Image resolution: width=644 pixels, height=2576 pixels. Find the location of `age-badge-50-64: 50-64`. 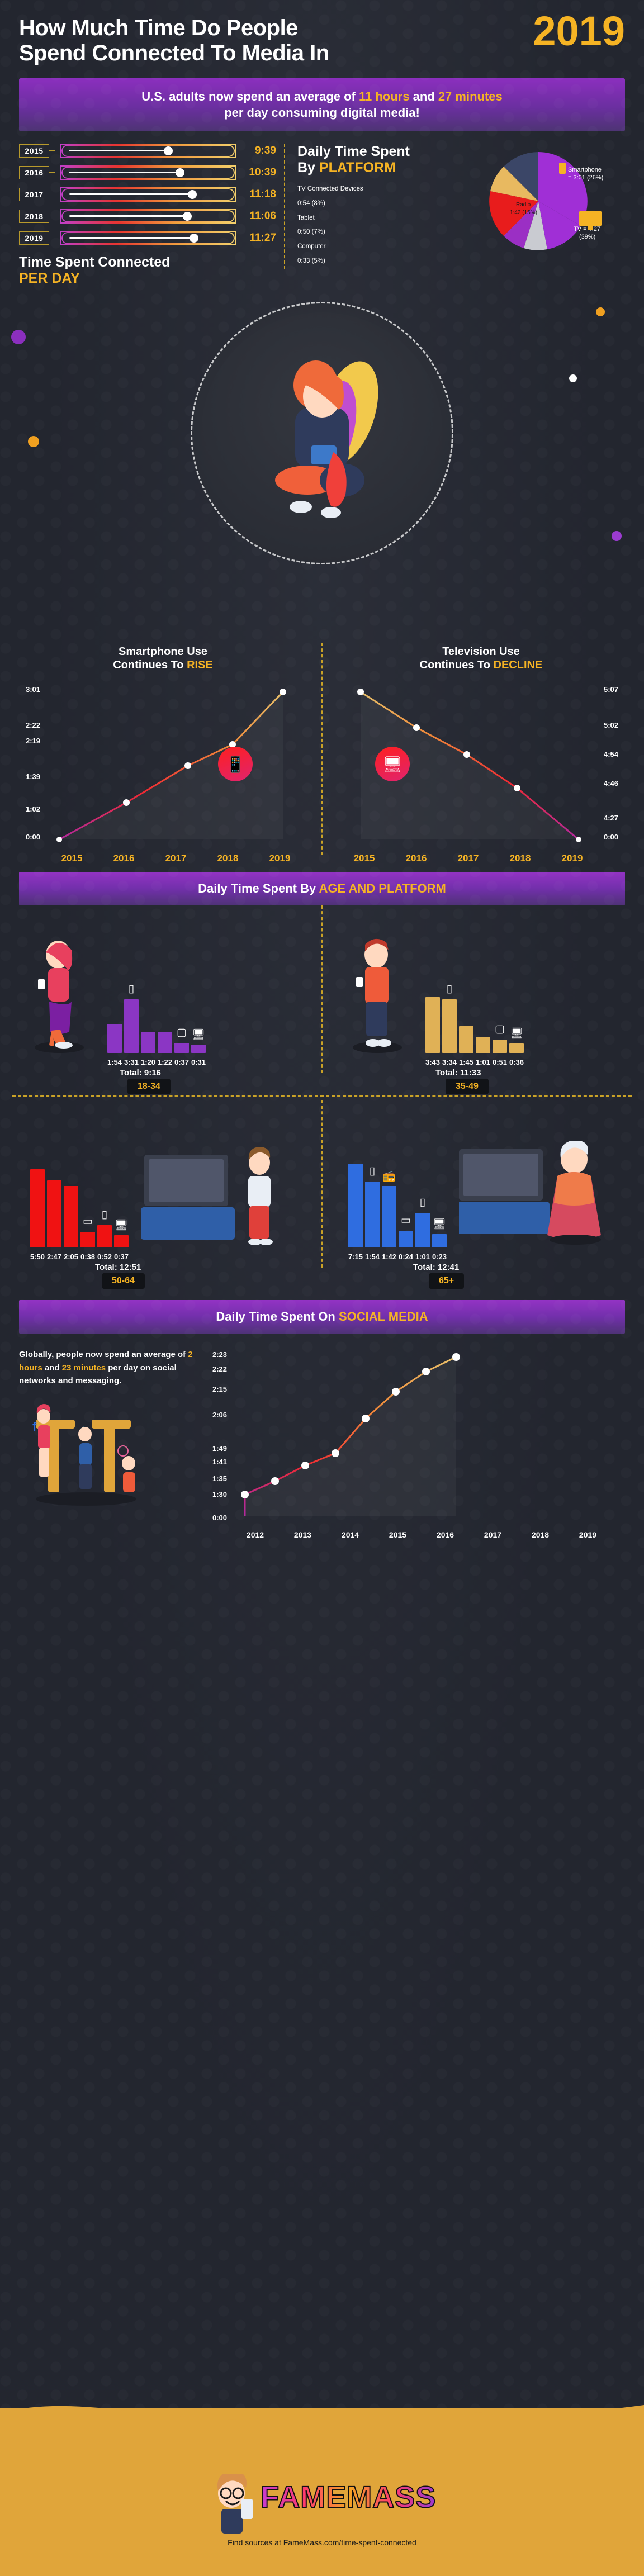

age-badge-50-64: 50-64 is located at coordinates (123, 1281).